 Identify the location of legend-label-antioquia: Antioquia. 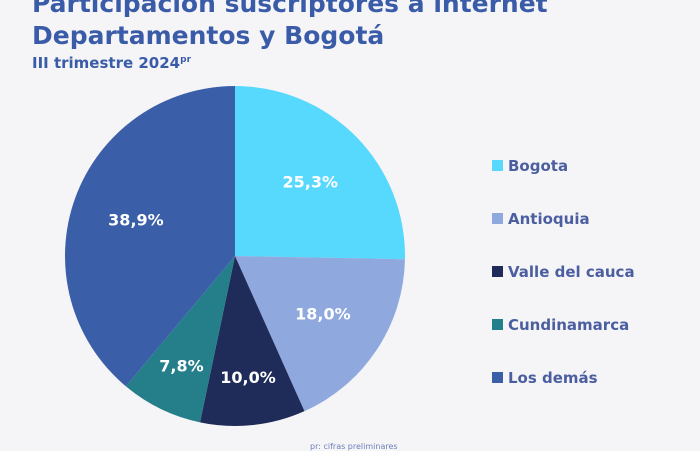
(549, 218).